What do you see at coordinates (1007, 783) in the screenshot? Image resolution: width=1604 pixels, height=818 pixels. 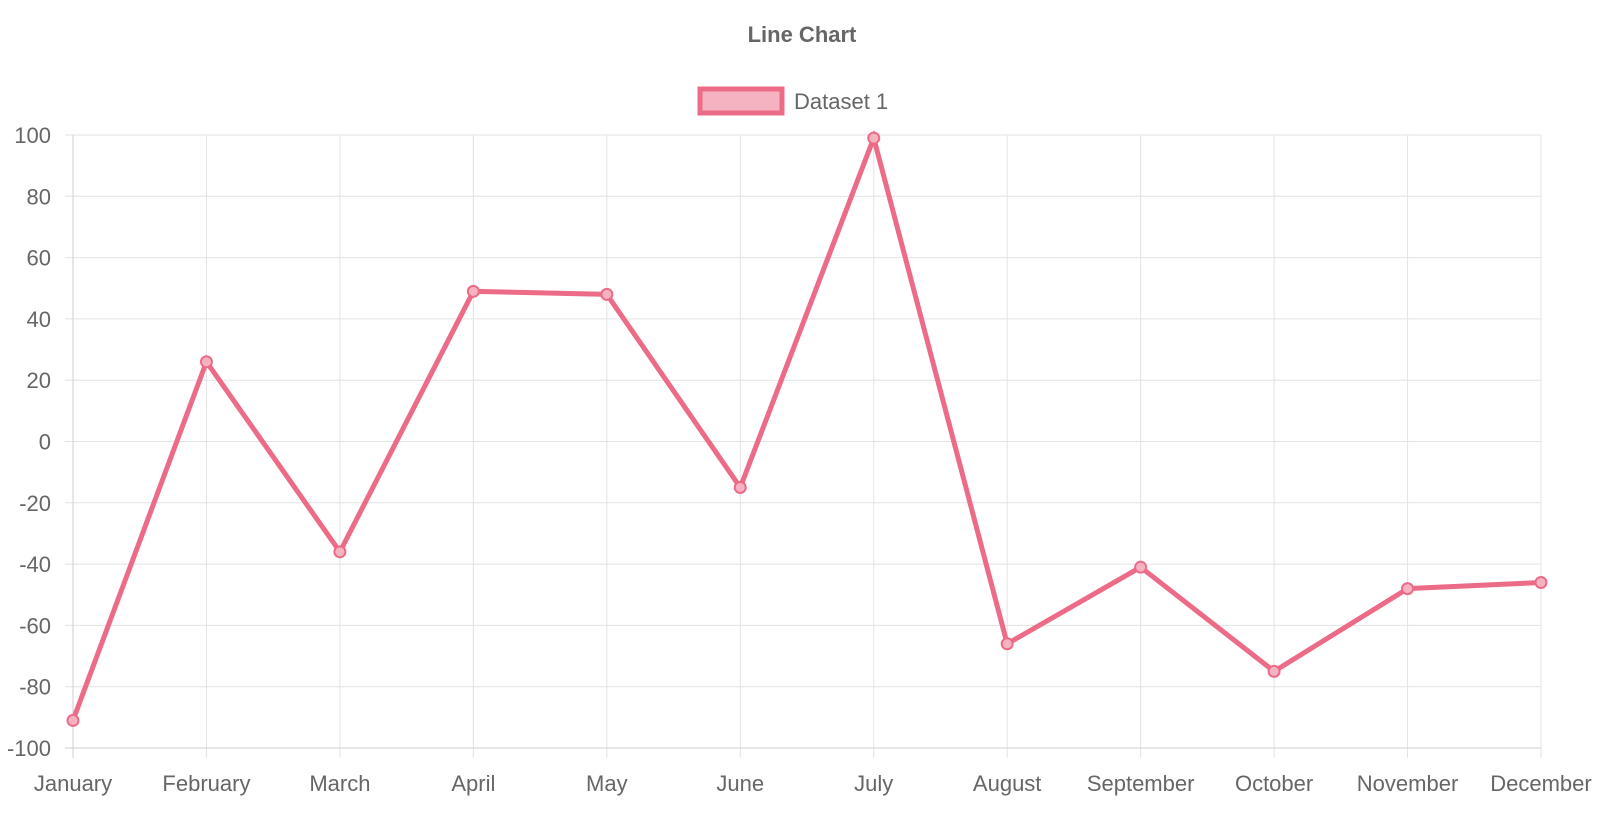 I see `x-tick-label: August` at bounding box center [1007, 783].